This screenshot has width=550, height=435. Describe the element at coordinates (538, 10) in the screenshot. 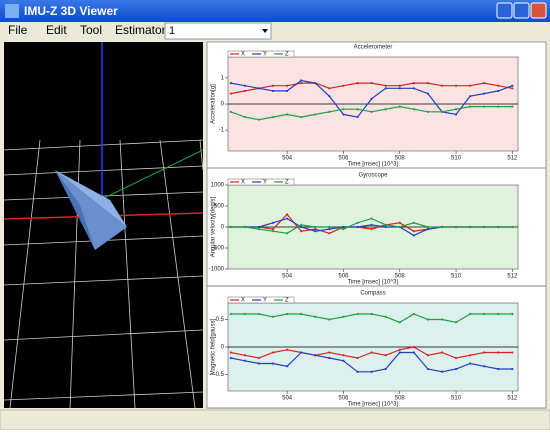

I see `close-button` at that location.